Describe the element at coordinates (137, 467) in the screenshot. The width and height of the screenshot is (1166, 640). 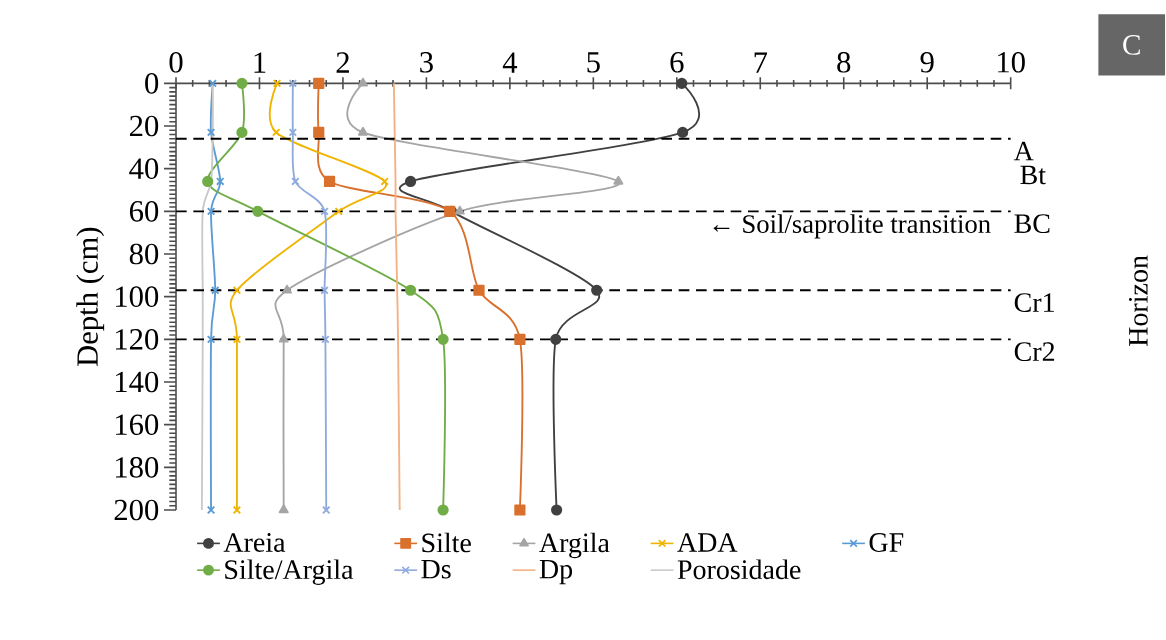
I see `y-tick-label: 180` at that location.